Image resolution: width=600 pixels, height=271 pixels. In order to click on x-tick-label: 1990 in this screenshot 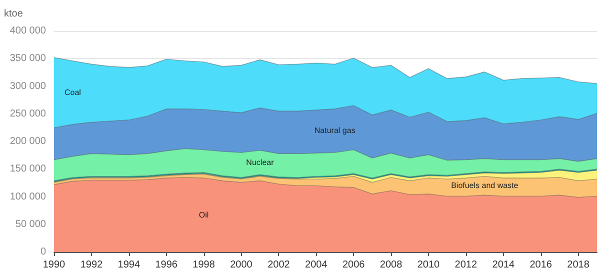, I will do `click(54, 265)`.